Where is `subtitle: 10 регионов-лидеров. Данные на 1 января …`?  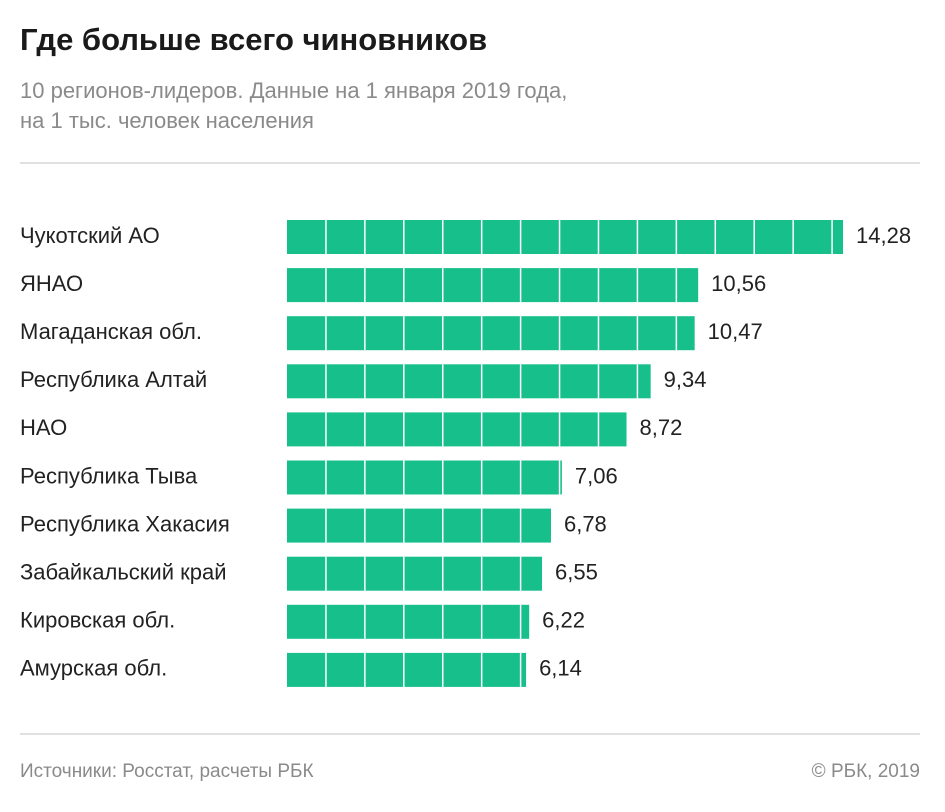
subtitle: 10 регионов-лидеров. Данные на 1 января … is located at coordinates (293, 90).